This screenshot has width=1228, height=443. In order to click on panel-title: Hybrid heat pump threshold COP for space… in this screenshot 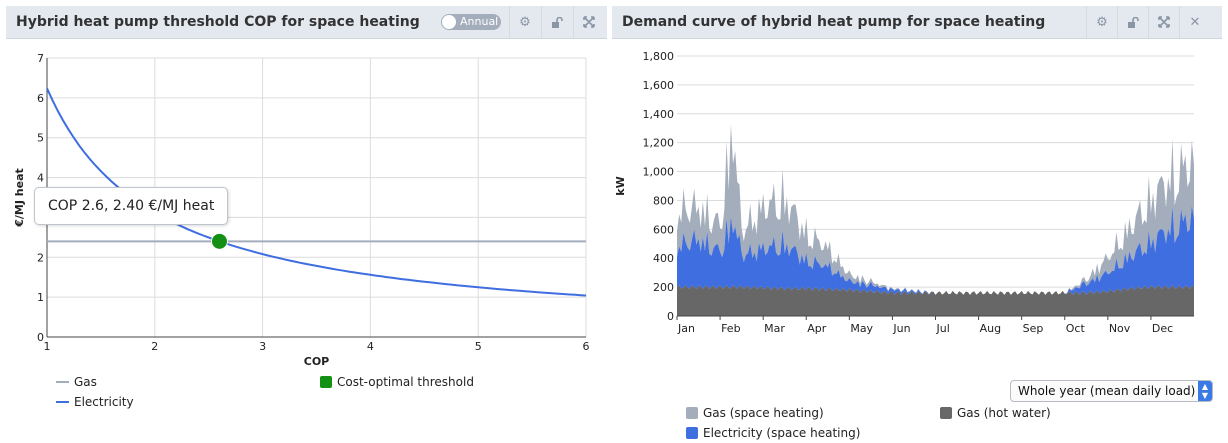, I will do `click(218, 22)`.